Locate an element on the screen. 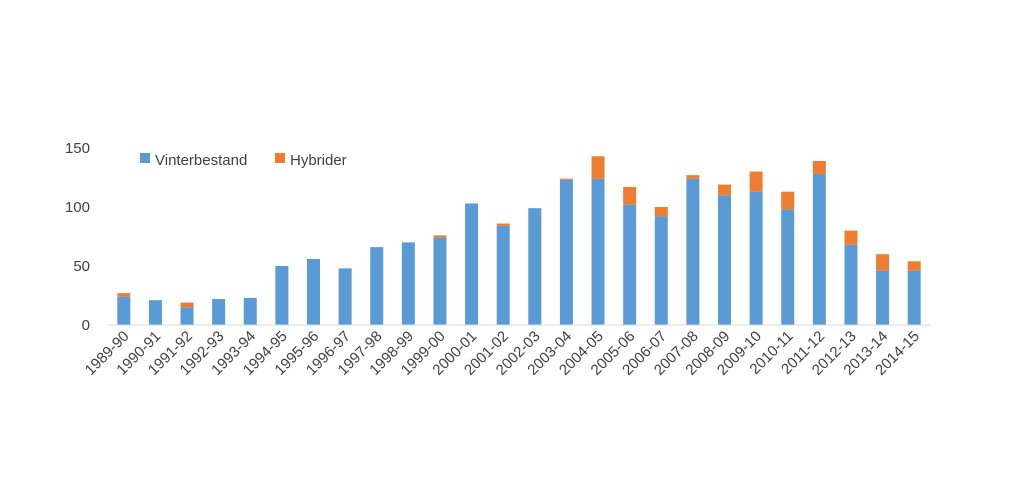 The width and height of the screenshot is (1024, 502). y-tick-label: 100 is located at coordinates (77, 207).